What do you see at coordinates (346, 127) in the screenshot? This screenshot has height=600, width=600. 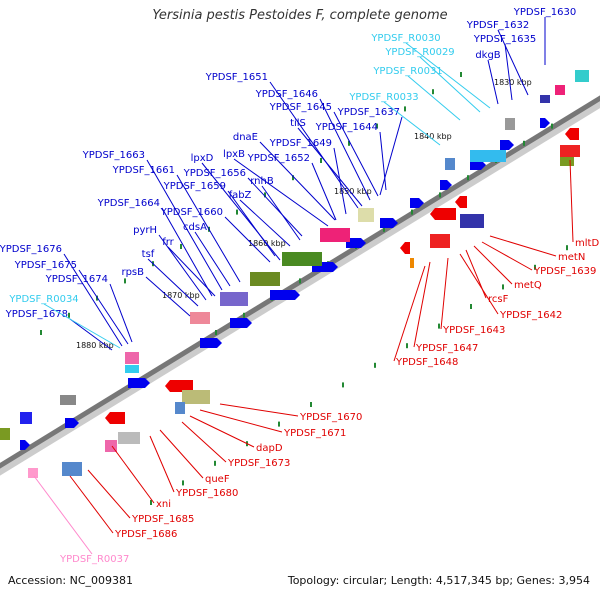 I see `forward-gene-label: YPDSF_1644` at bounding box center [346, 127].